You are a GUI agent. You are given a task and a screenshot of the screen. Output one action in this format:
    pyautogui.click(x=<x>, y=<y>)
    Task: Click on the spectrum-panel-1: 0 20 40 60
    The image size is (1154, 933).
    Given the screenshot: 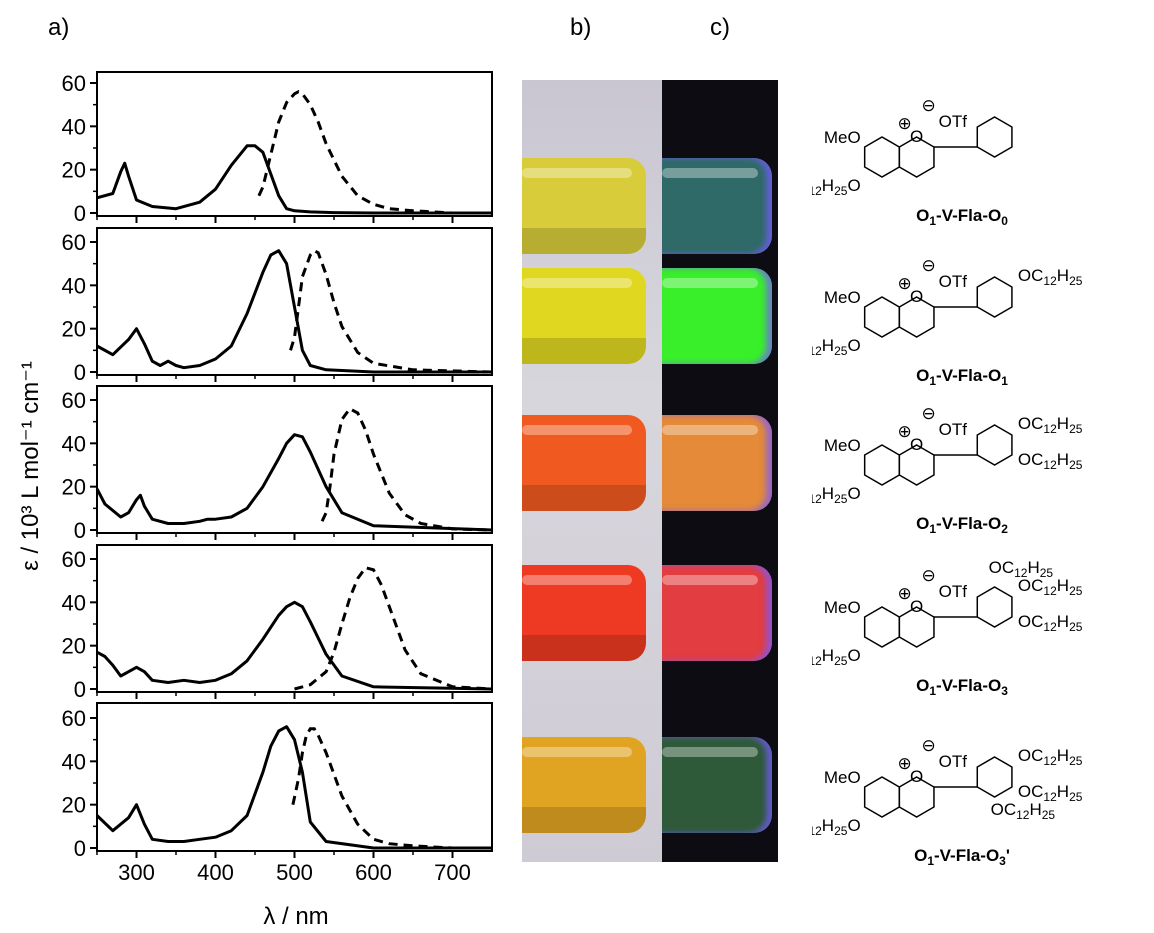 What is the action you would take?
    pyautogui.click(x=277, y=148)
    